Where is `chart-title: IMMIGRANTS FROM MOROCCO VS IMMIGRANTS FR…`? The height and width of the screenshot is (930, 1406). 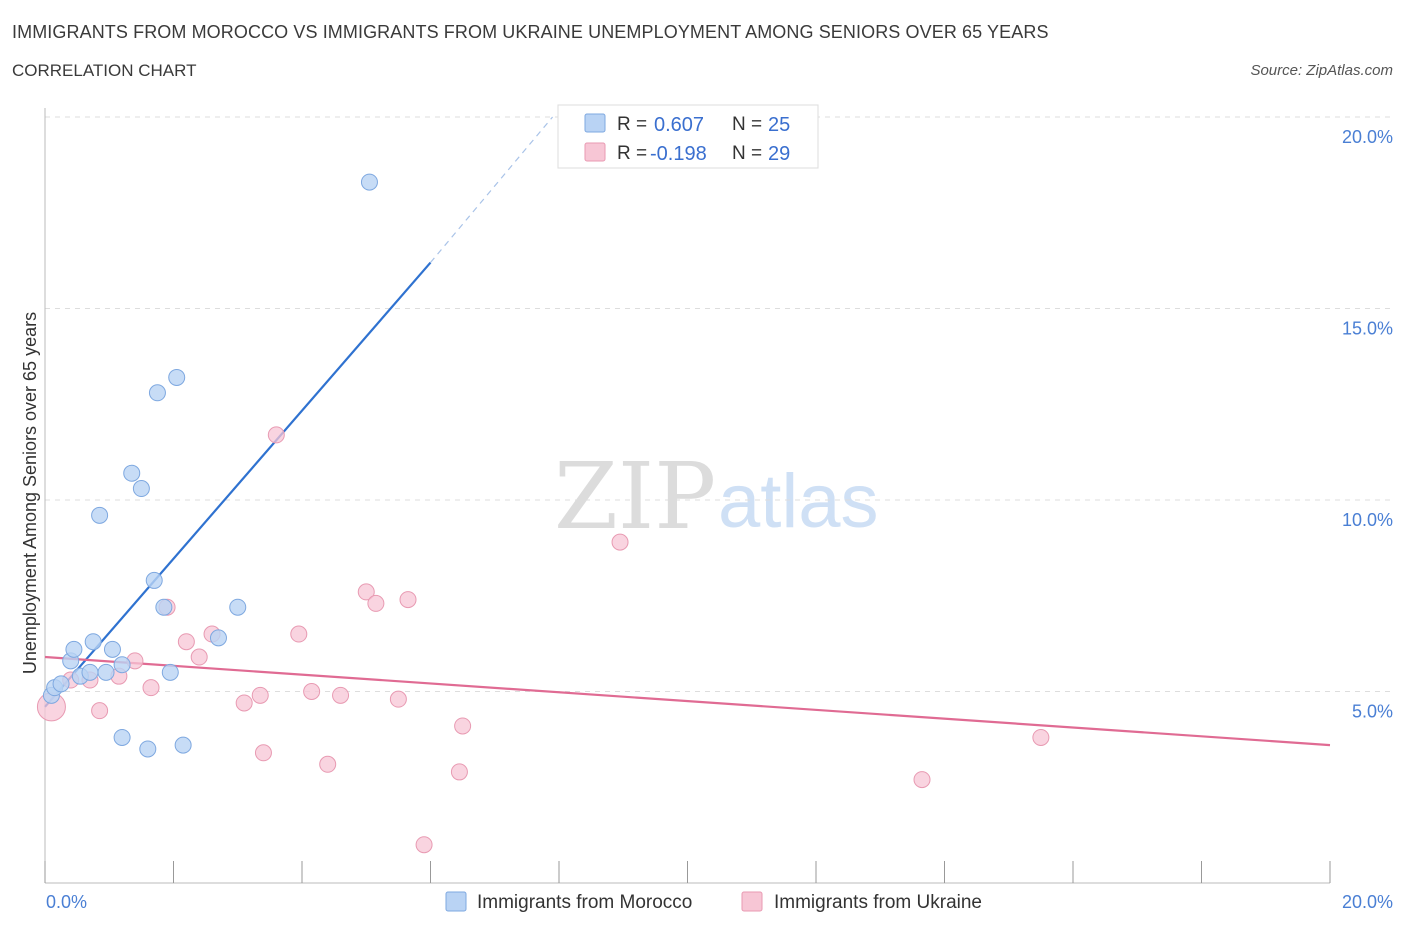
chart-title: IMMIGRANTS FROM MOROCCO VS IMMIGRANTS FR… is located at coordinates (530, 32).